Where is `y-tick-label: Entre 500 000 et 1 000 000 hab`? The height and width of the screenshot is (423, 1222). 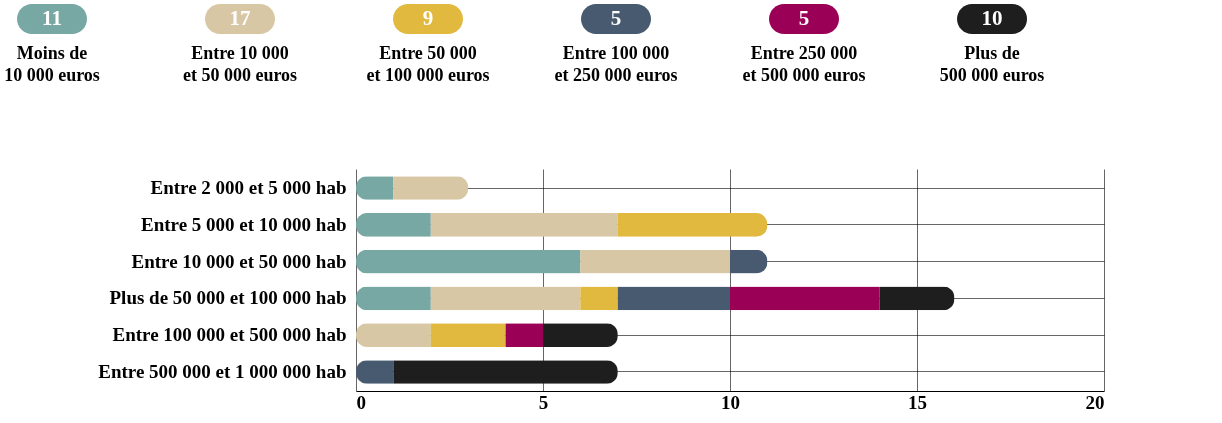
y-tick-label: Entre 500 000 et 1 000 000 hab is located at coordinates (222, 371).